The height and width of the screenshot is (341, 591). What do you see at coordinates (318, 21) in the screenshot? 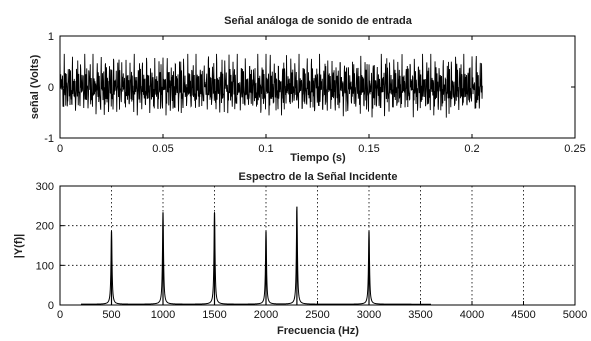
I see `signal-chart-title: Señal análoga de sonido de entrada` at bounding box center [318, 21].